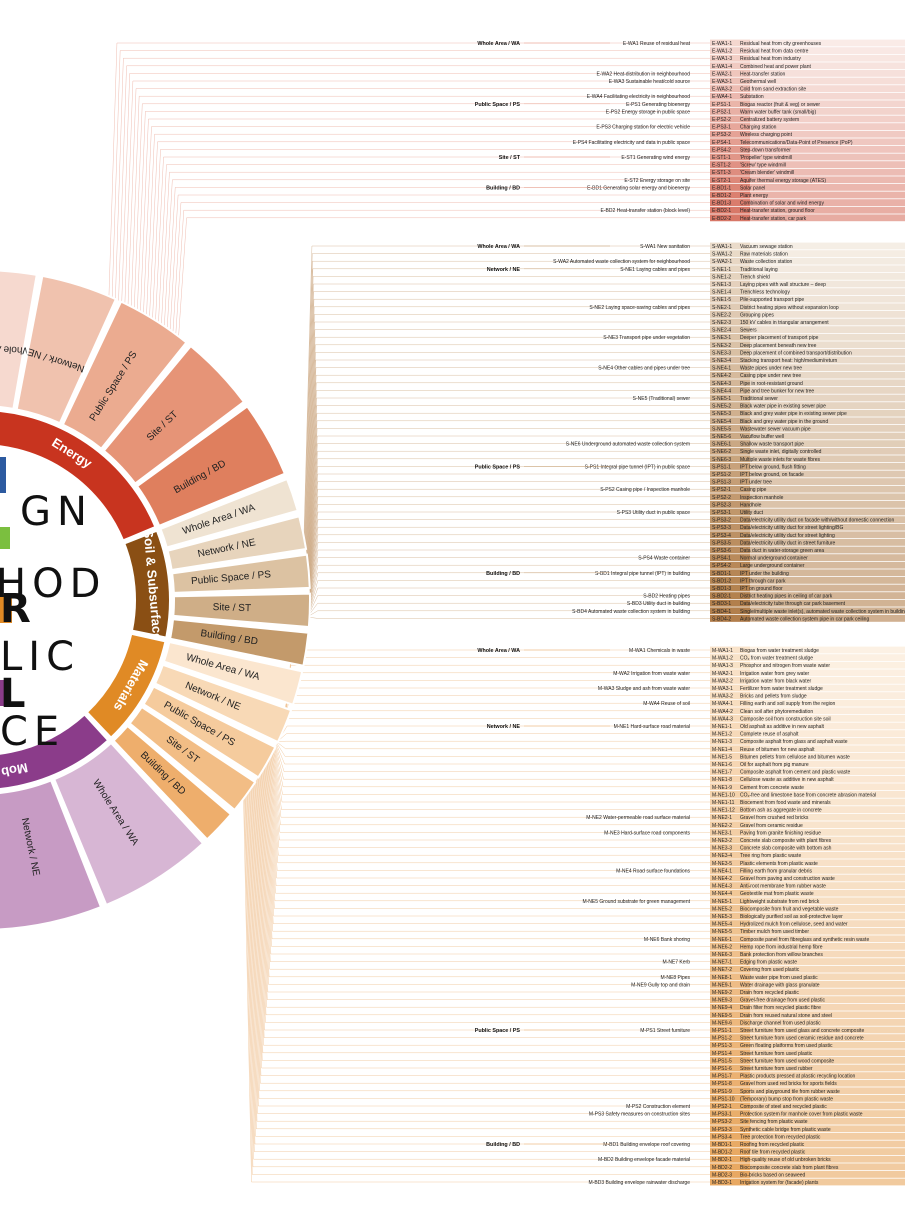 The width and height of the screenshot is (905, 1219). Describe the element at coordinates (667, 940) in the screenshot. I see `row-measure: M-NE6 Bank shoring` at that location.